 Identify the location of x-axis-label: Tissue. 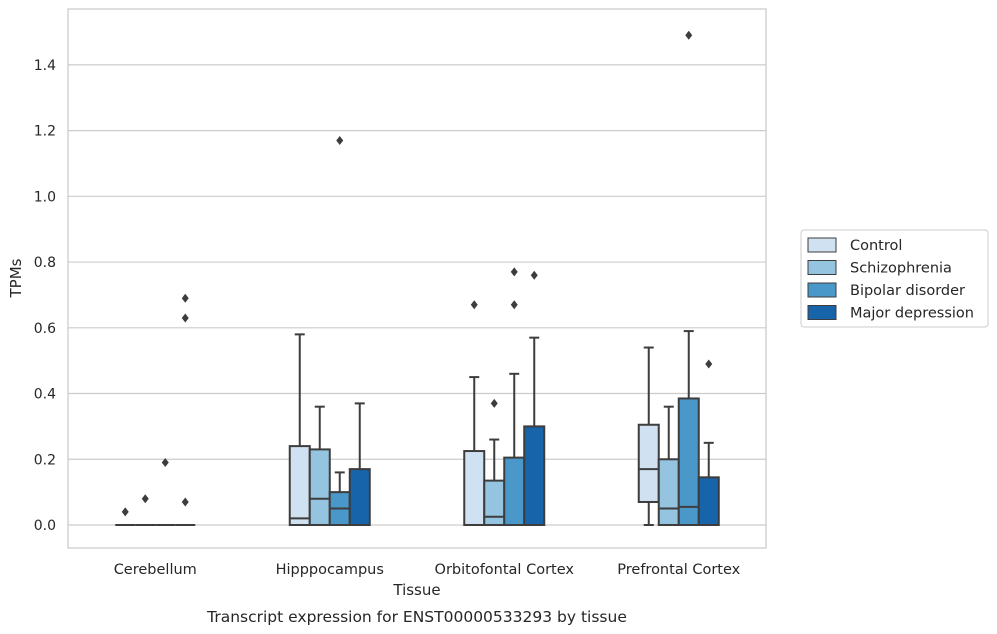
(416, 590).